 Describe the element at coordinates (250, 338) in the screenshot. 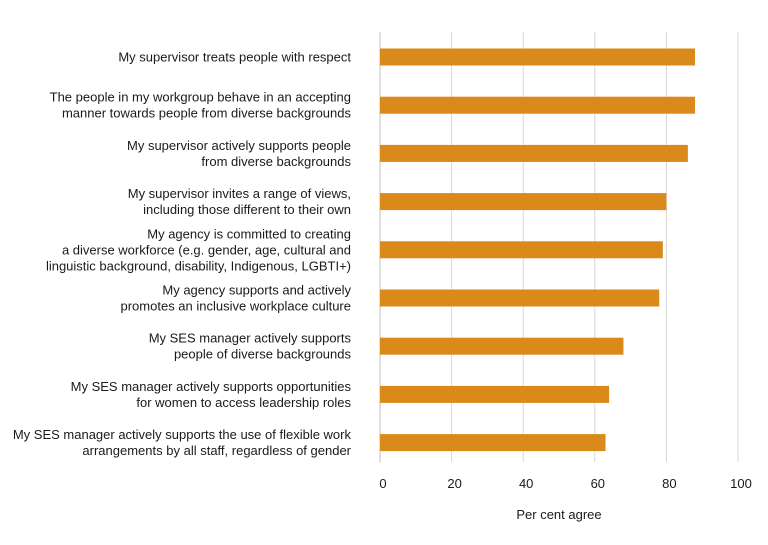

I see `category-label-line: My SES manager actively supports` at that location.